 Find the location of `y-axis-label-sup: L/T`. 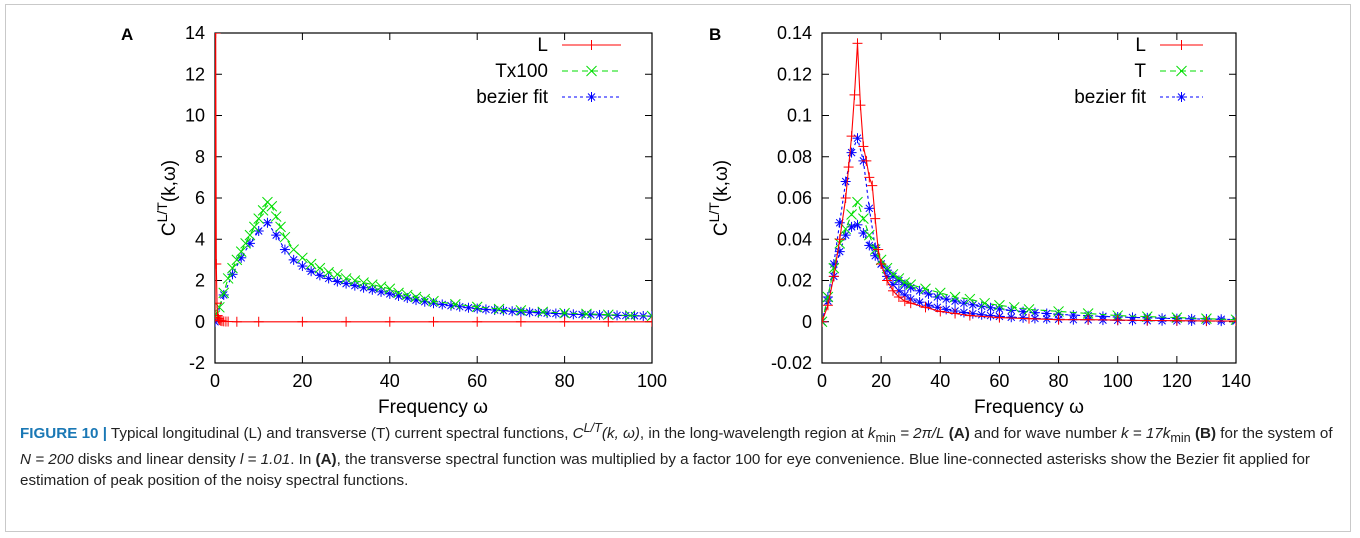

y-axis-label-sup: L/T is located at coordinates (714, 212).